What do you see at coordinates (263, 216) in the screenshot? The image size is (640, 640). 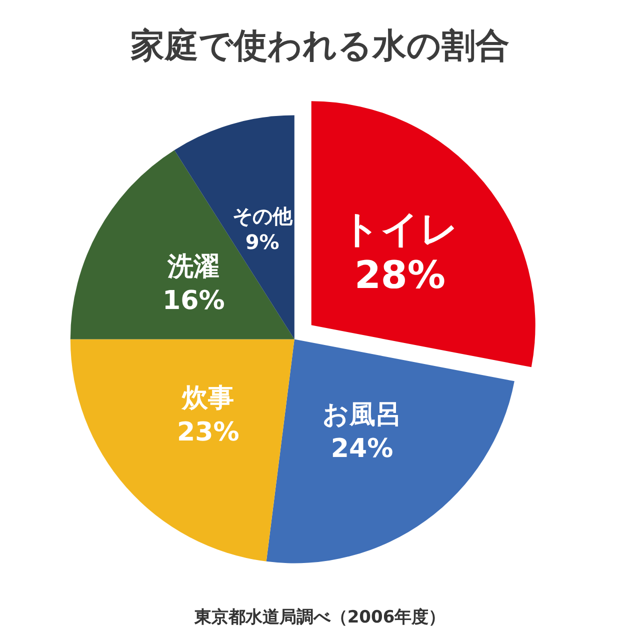 I see `slice-label: その他` at bounding box center [263, 216].